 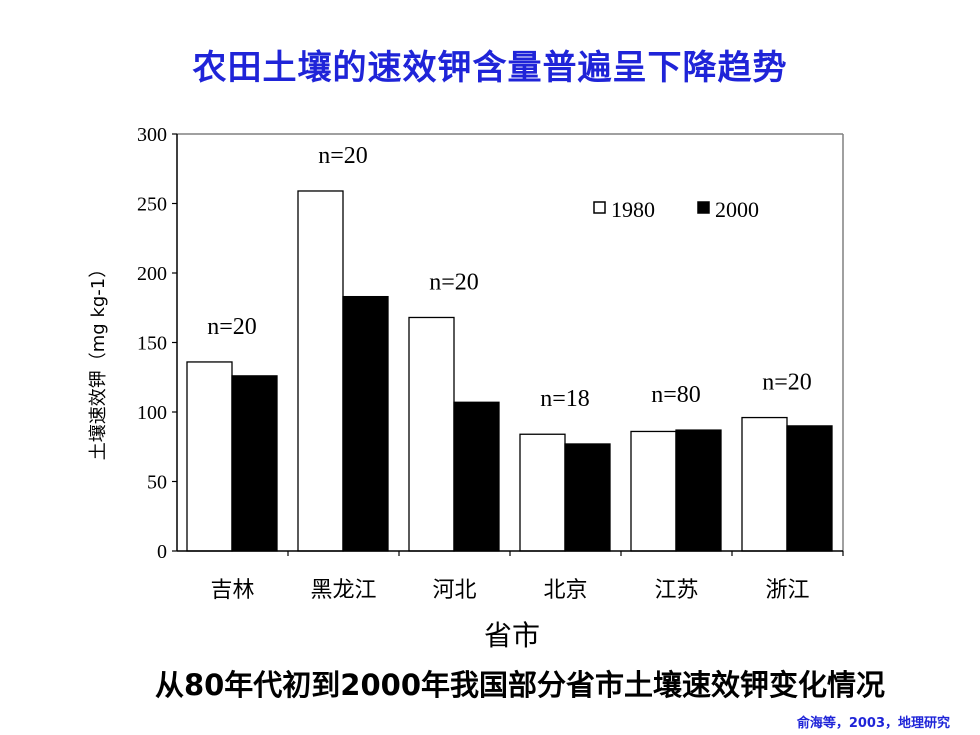 I want to click on legend-label-1980: 1980, so click(x=633, y=209).